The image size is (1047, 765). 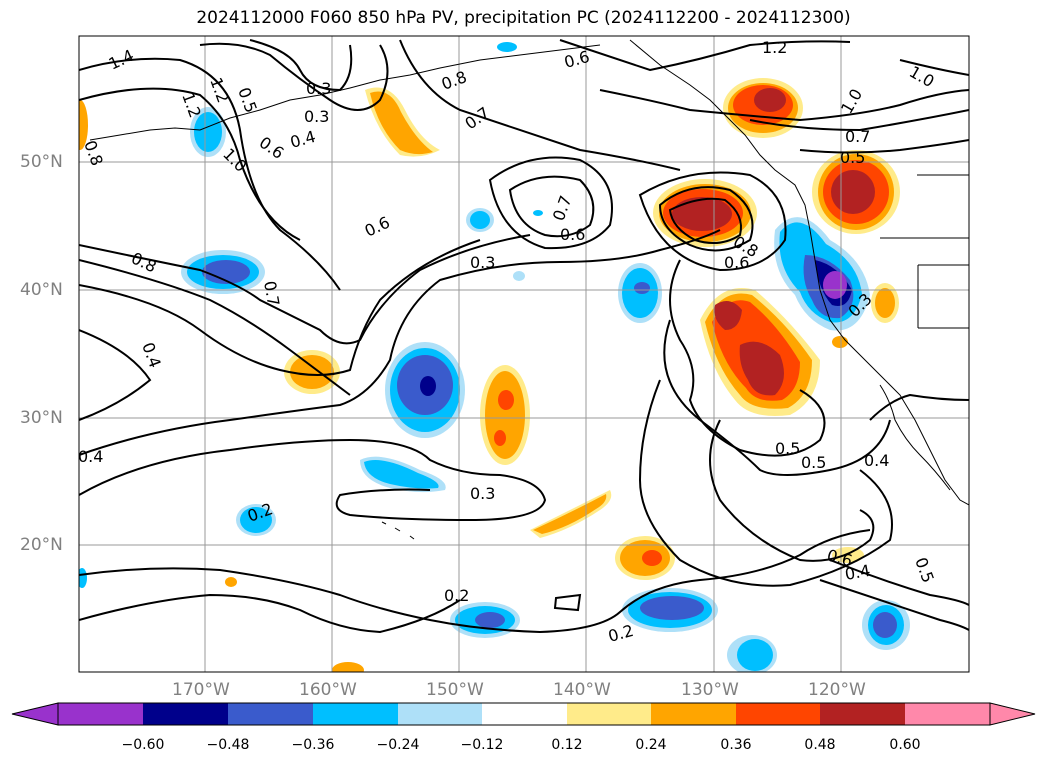 I want to click on colorbar-tick: −0.12, so click(x=482, y=745).